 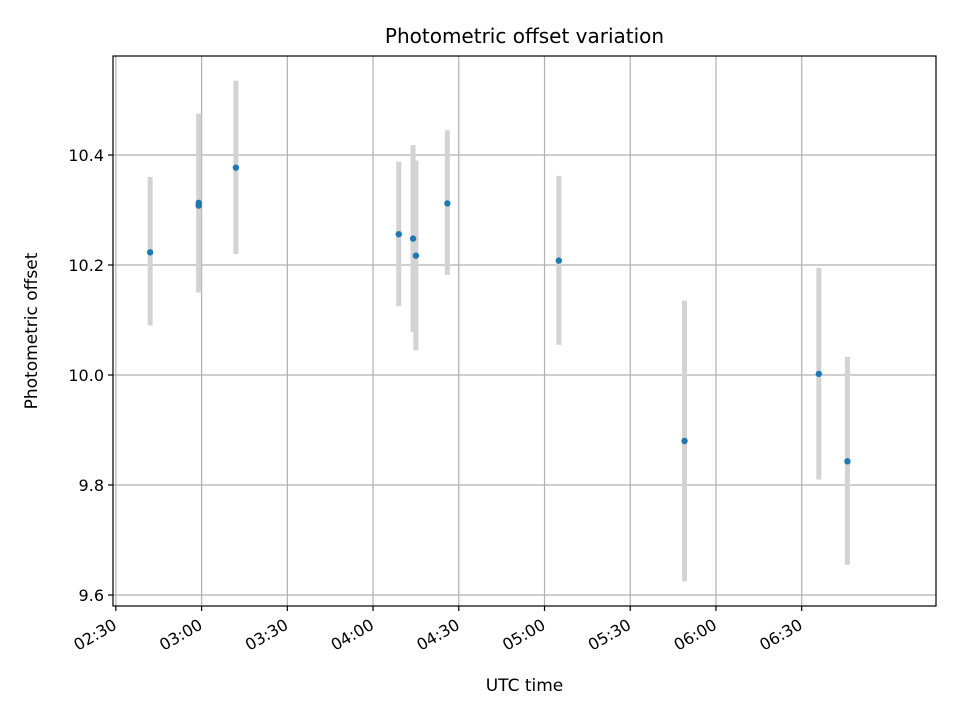 What do you see at coordinates (86, 375) in the screenshot?
I see `y-tick-label: 10.0` at bounding box center [86, 375].